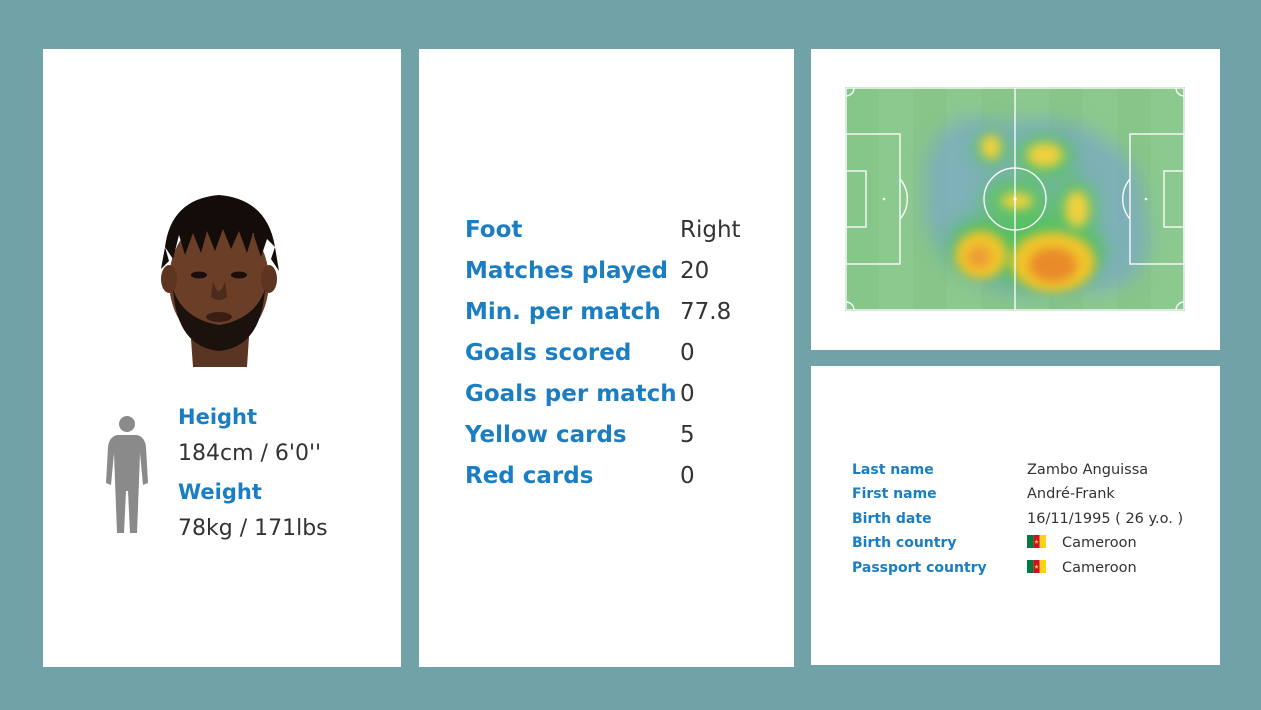 The width and height of the screenshot is (1261, 710). What do you see at coordinates (566, 271) in the screenshot?
I see `stat-label: Matches played` at bounding box center [566, 271].